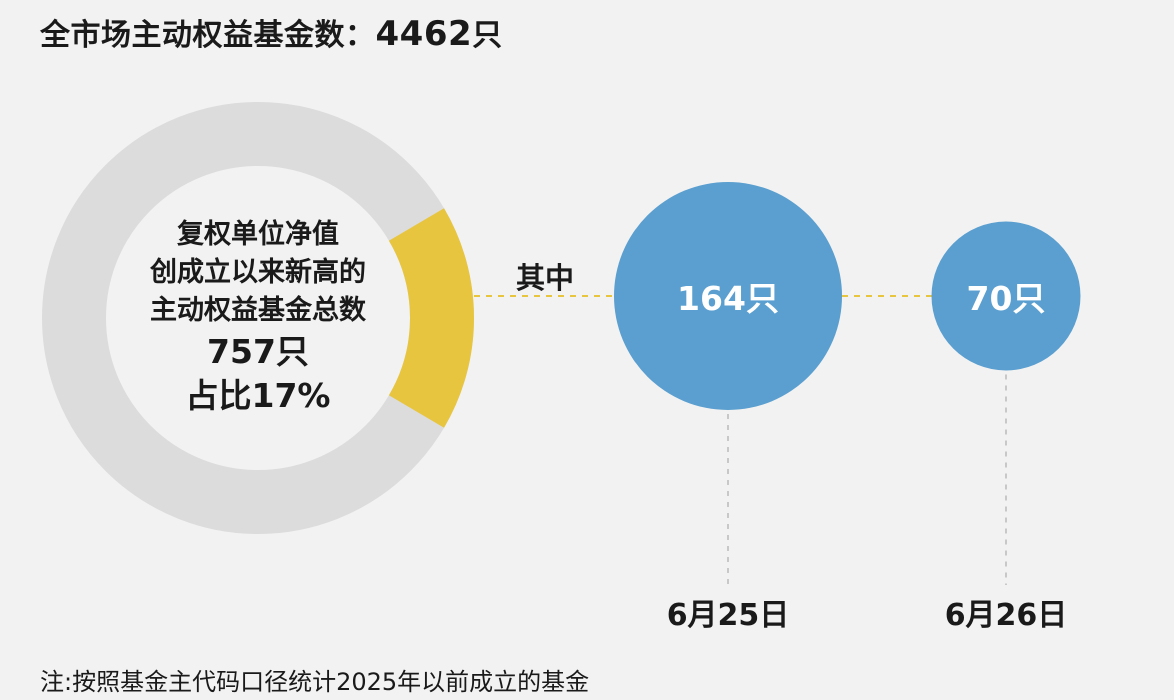 Image resolution: width=1174 pixels, height=700 pixels. What do you see at coordinates (258, 234) in the screenshot?
I see `center-line-1: 复权单位净值` at bounding box center [258, 234].